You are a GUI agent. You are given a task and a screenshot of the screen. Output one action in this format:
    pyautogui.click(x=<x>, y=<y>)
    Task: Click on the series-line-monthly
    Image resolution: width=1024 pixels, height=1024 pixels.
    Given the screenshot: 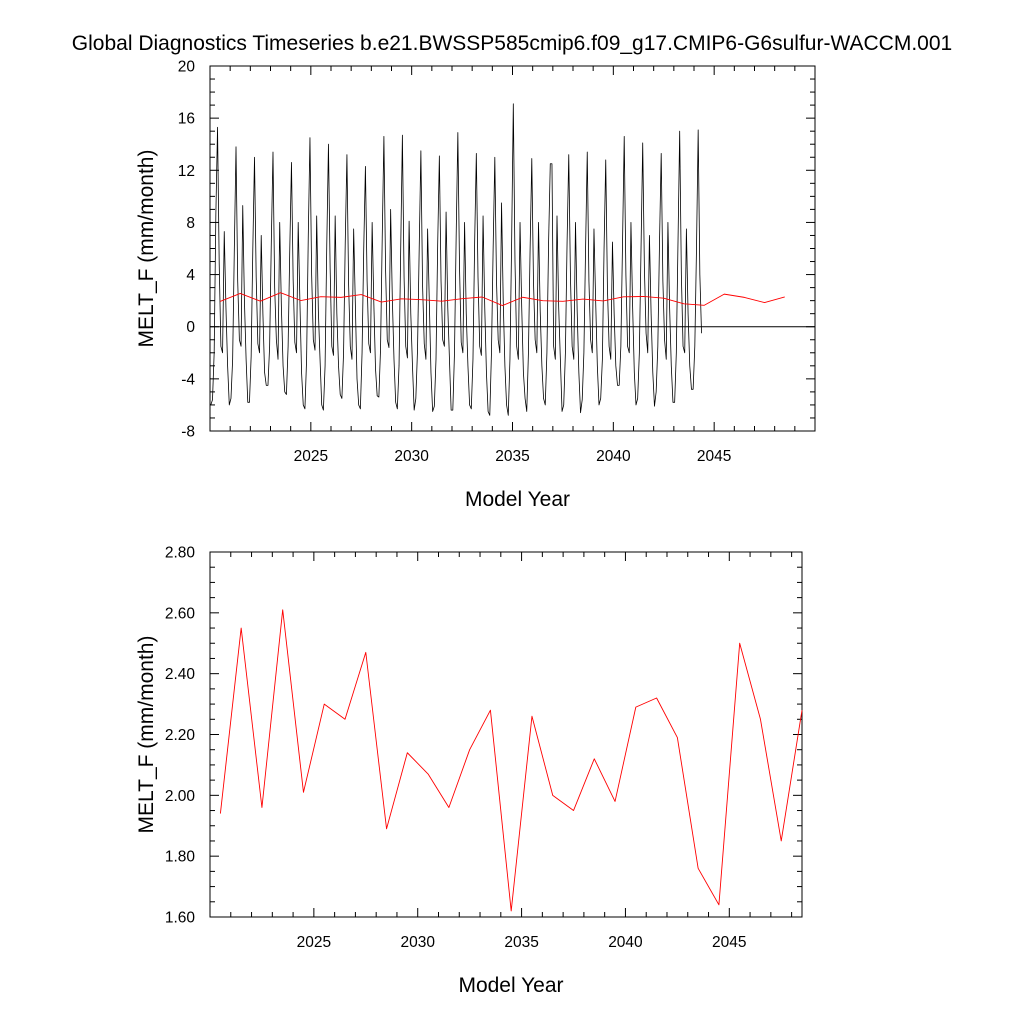 What is the action you would take?
    pyautogui.click(x=456, y=259)
    